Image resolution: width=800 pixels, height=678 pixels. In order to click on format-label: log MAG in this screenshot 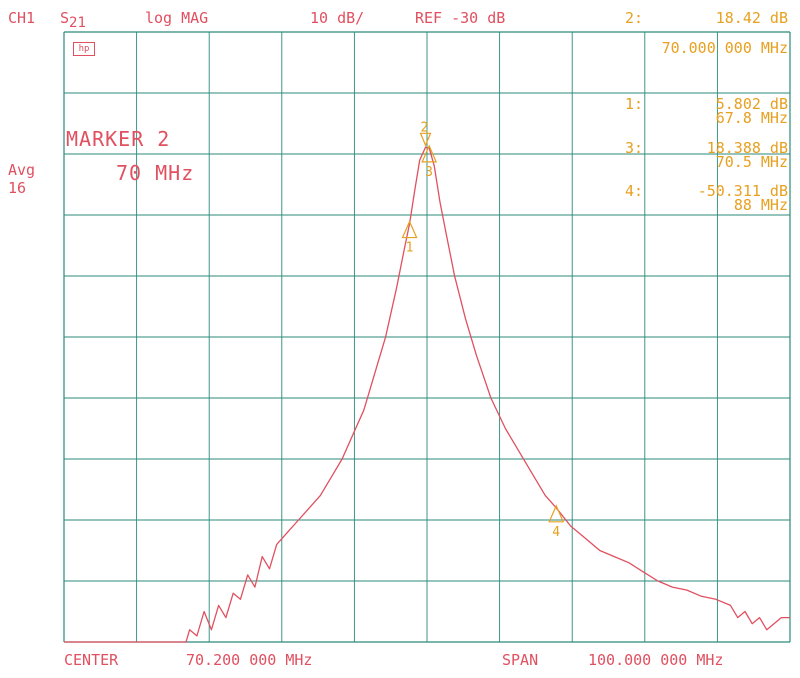, I will do `click(177, 18)`.